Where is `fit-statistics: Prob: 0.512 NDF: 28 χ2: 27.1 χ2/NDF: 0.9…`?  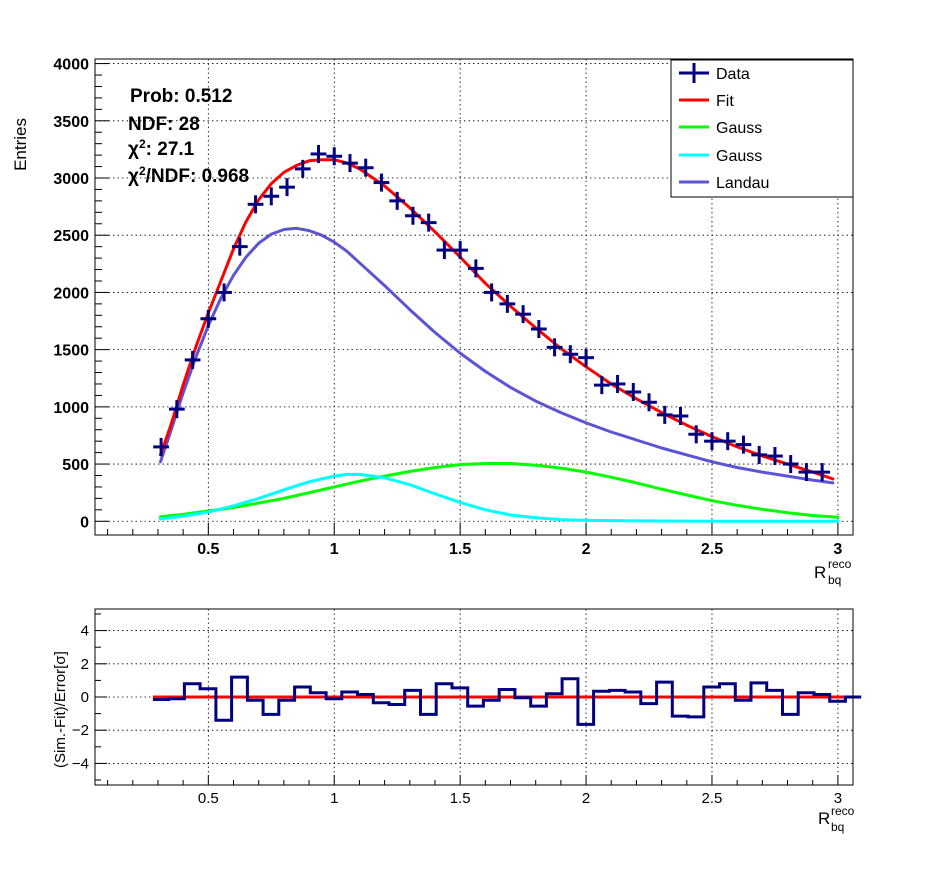 fit-statistics: Prob: 0.512 NDF: 28 χ2: 27.1 χ2/NDF: 0.9… is located at coordinates (188, 136).